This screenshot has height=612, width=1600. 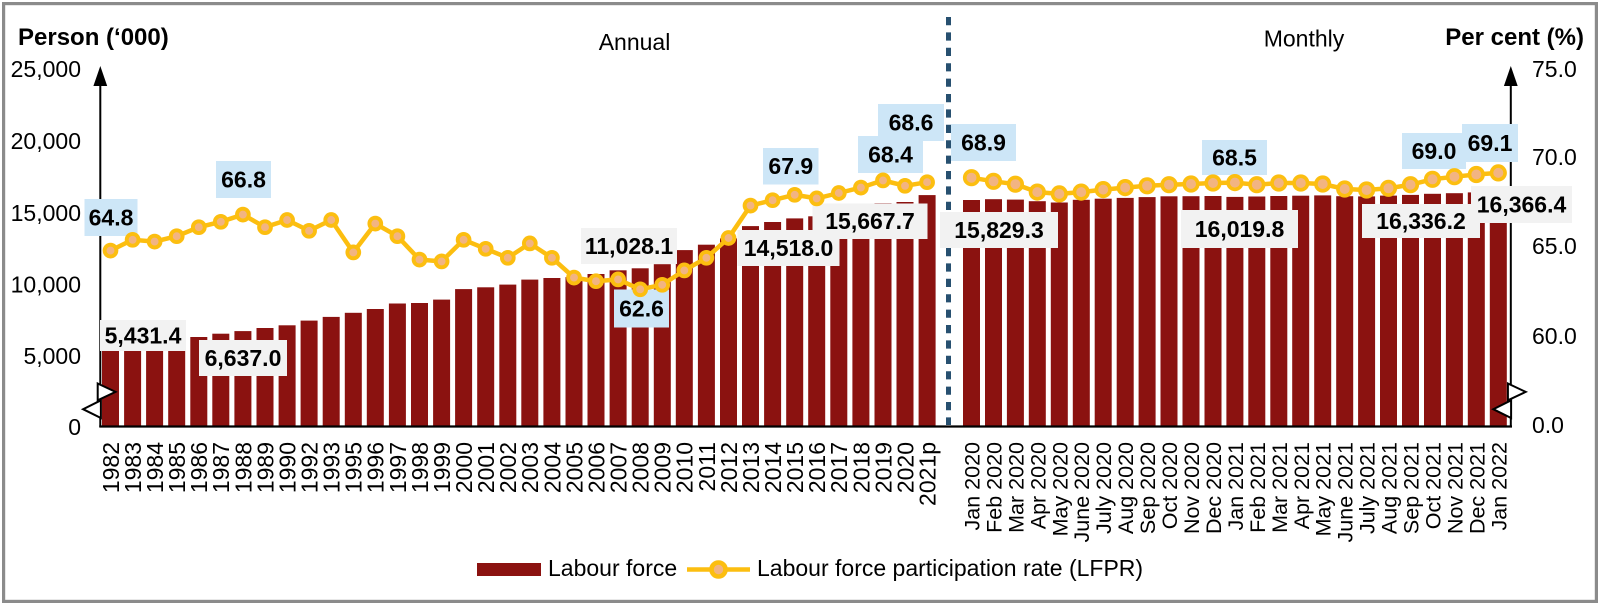 I want to click on svg-text: 1998, so click(x=420, y=467).